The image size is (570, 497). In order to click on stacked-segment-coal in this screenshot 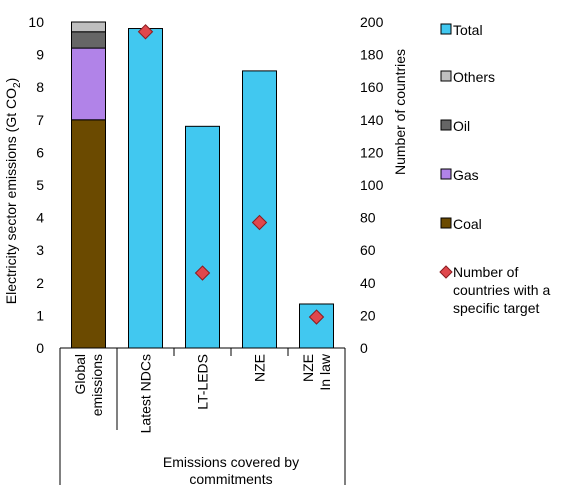, I will do `click(88, 234)`.